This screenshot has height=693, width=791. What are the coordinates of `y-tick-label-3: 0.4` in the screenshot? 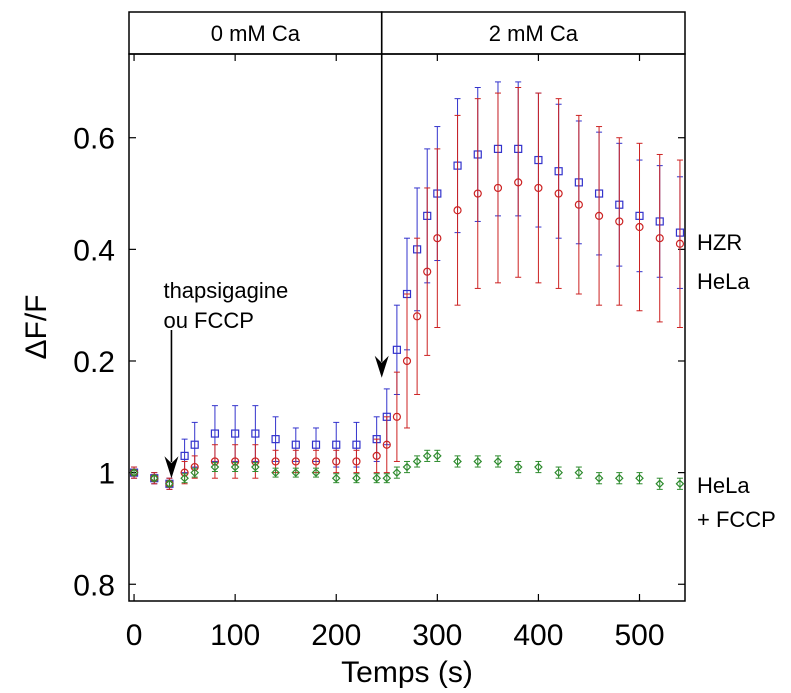 It's located at (94, 250).